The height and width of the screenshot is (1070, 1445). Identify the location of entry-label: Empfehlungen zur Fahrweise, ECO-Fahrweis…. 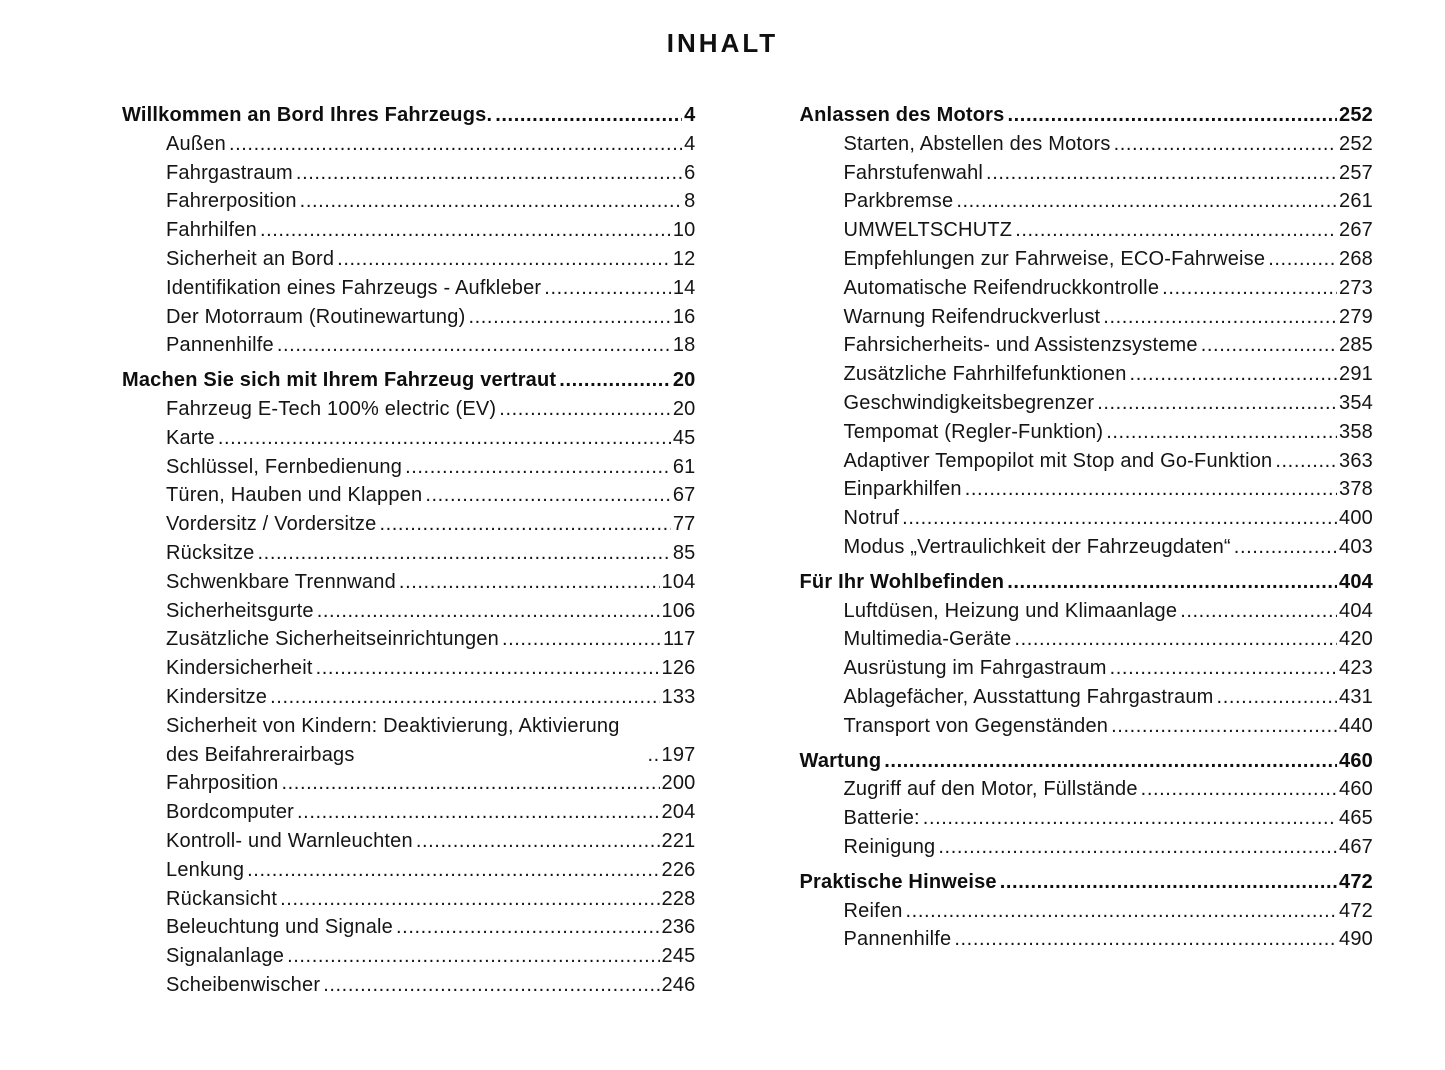
(1054, 258).